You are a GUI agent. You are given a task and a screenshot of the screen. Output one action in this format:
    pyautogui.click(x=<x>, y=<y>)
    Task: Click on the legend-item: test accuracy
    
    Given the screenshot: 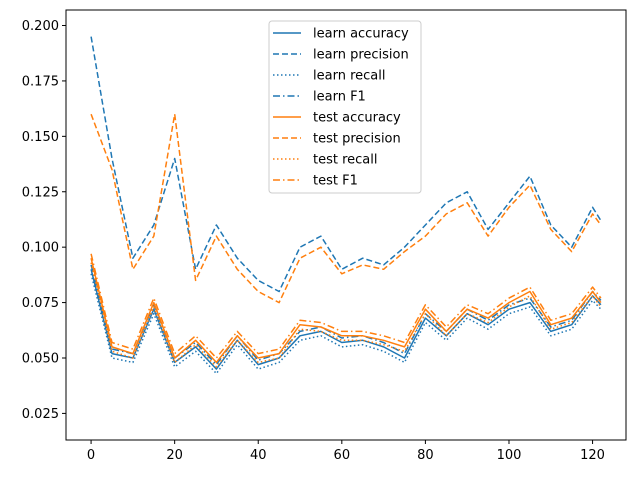 What is the action you would take?
    pyautogui.click(x=337, y=118)
    